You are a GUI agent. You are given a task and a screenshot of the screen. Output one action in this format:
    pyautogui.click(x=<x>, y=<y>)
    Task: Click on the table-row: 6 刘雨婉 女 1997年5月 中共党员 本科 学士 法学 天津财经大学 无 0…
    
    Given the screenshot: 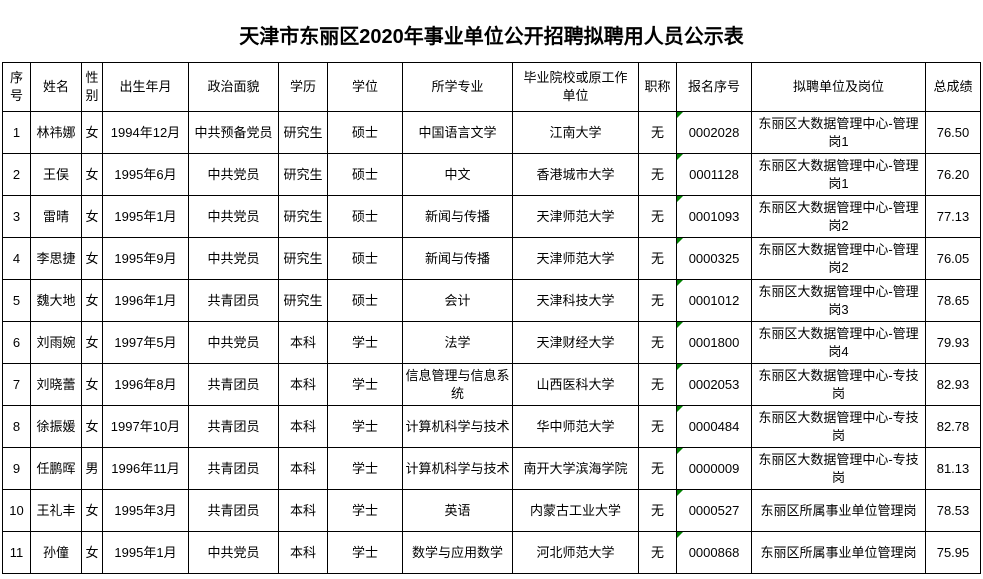 What is the action you would take?
    pyautogui.click(x=491, y=342)
    